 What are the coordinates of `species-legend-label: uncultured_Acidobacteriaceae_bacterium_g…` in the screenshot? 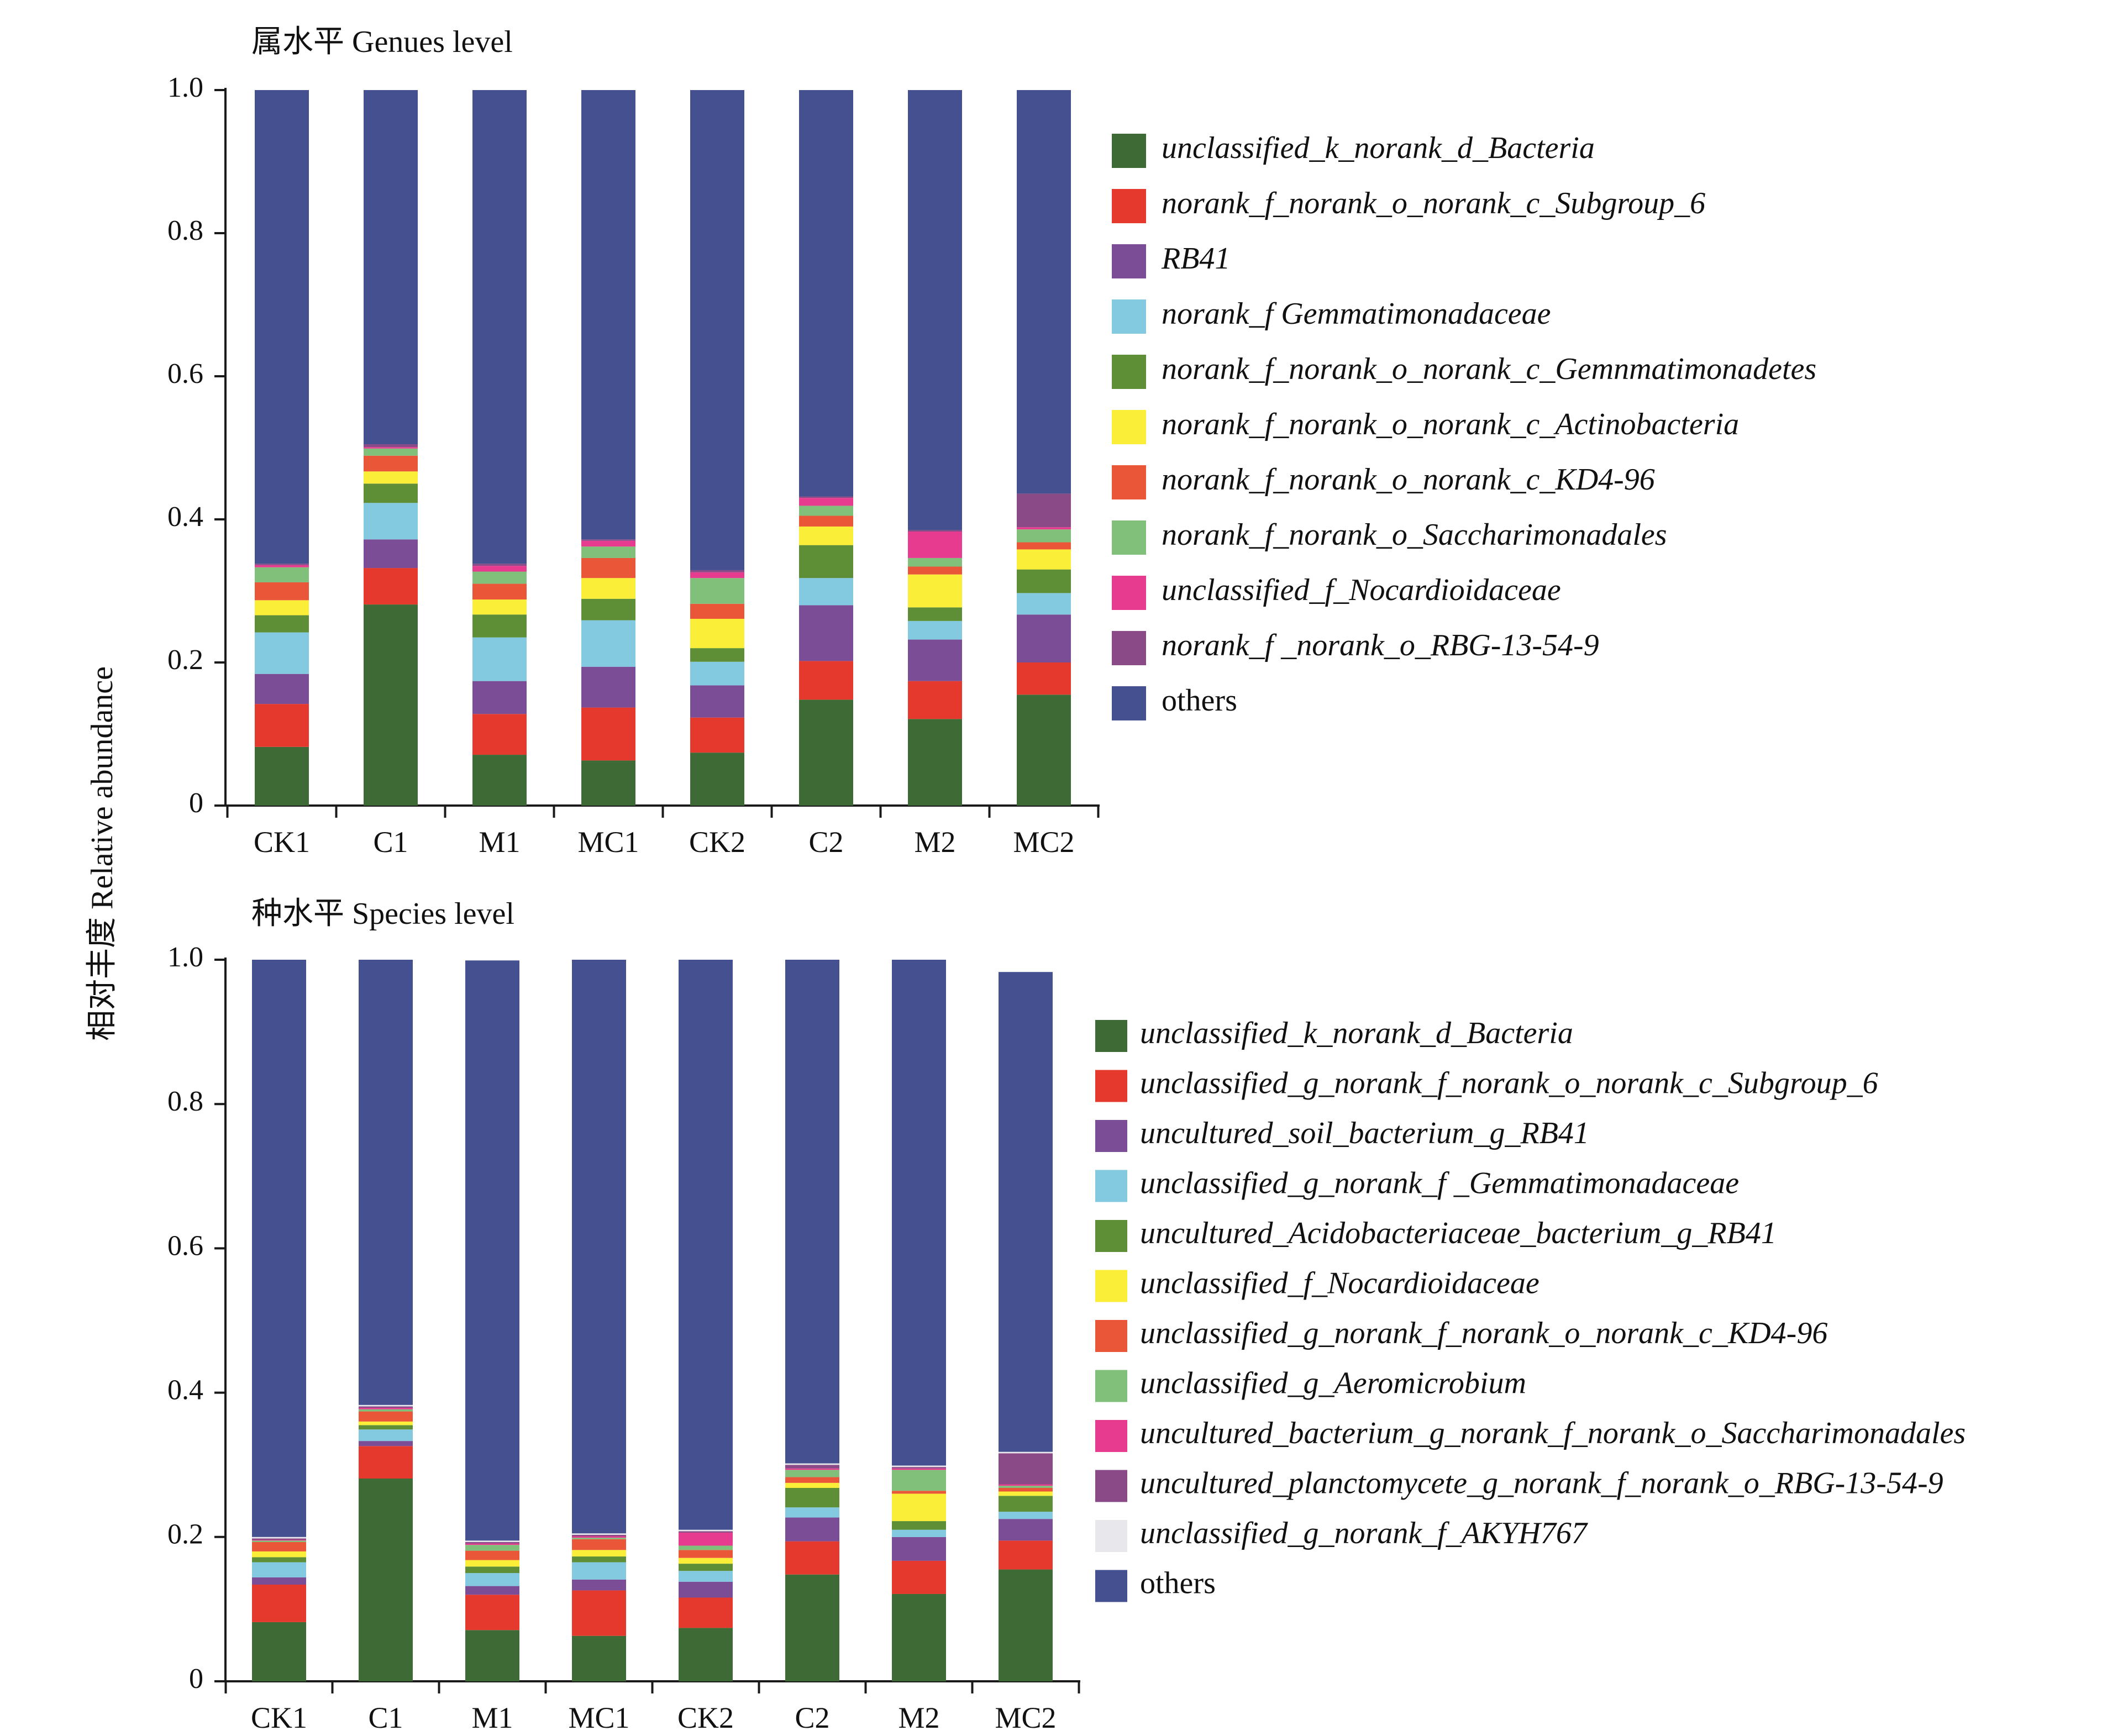 It's located at (1458, 1233).